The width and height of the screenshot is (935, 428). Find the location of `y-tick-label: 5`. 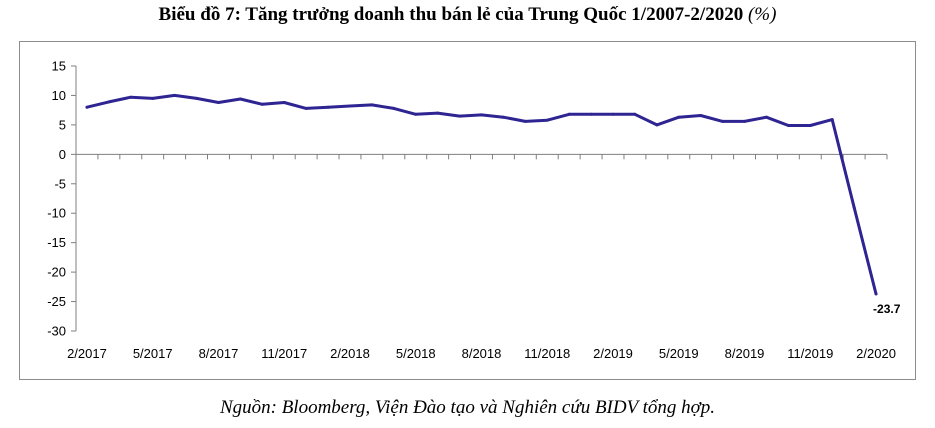

y-tick-label: 5 is located at coordinates (62, 124).